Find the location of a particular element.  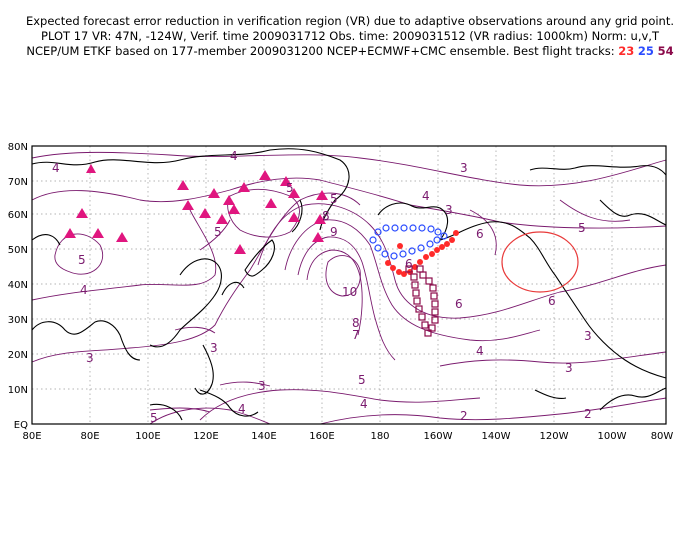

lat-label: 20N is located at coordinates (18, 355).